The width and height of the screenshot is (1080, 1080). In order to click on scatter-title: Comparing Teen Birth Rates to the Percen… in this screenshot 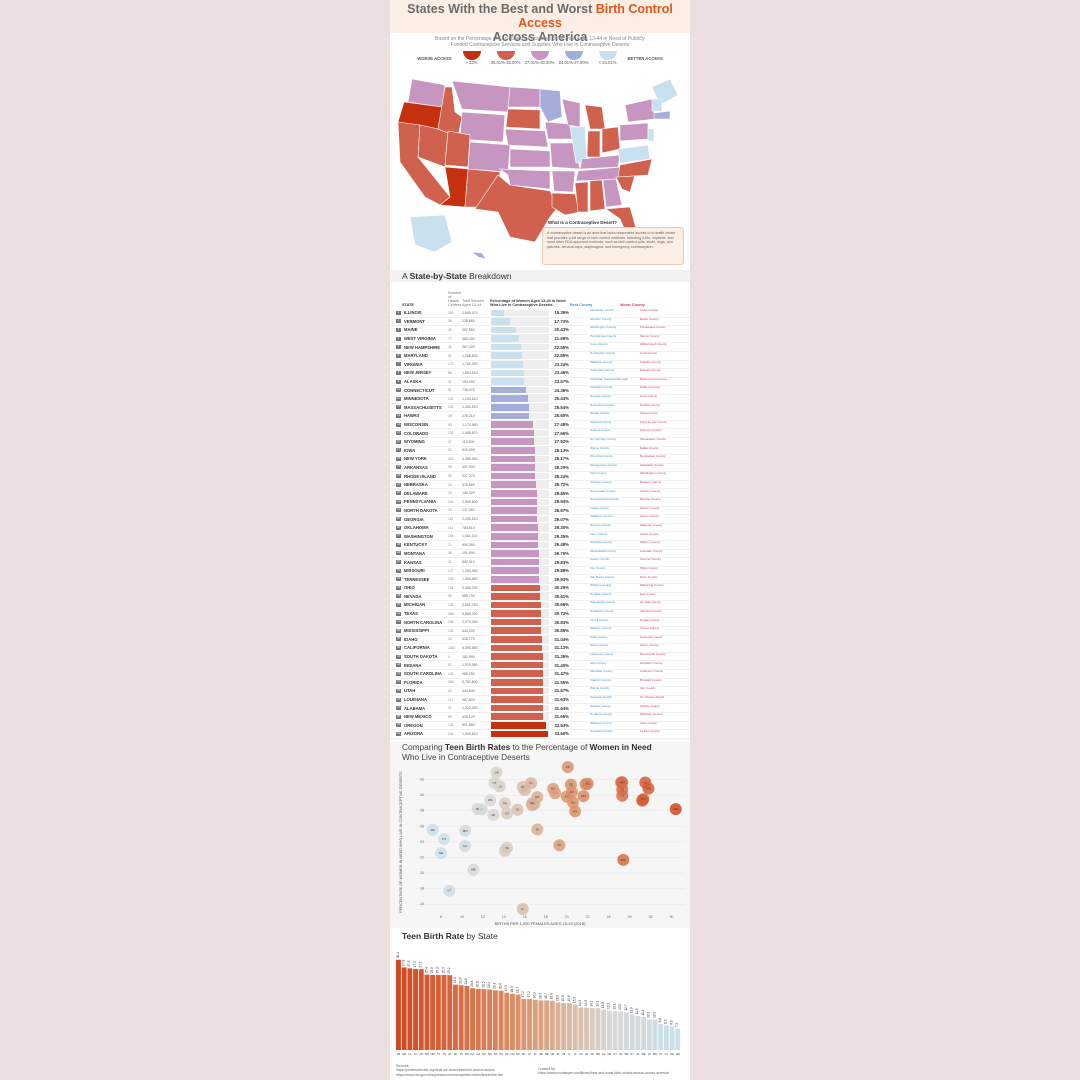, I will do `click(527, 752)`.